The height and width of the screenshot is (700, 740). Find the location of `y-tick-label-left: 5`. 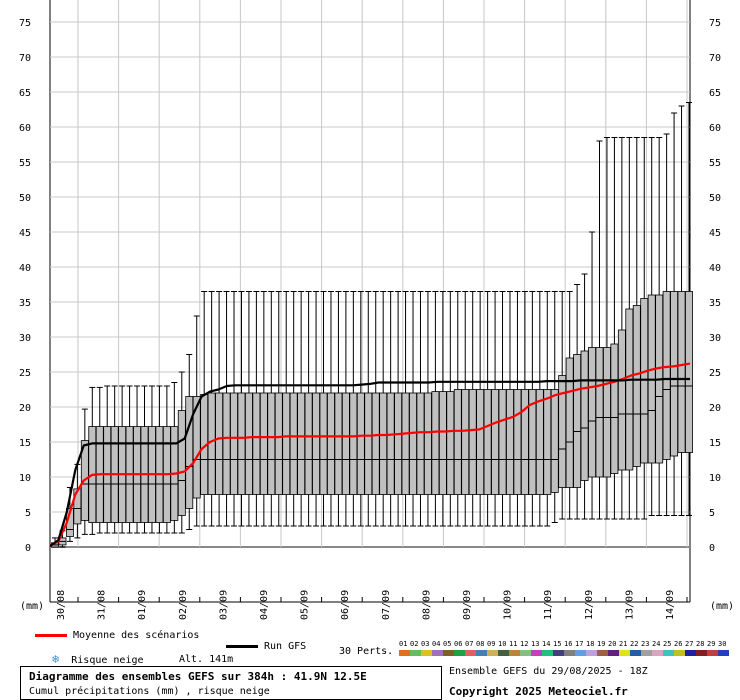

y-tick-label-left: 5 is located at coordinates (28, 513).